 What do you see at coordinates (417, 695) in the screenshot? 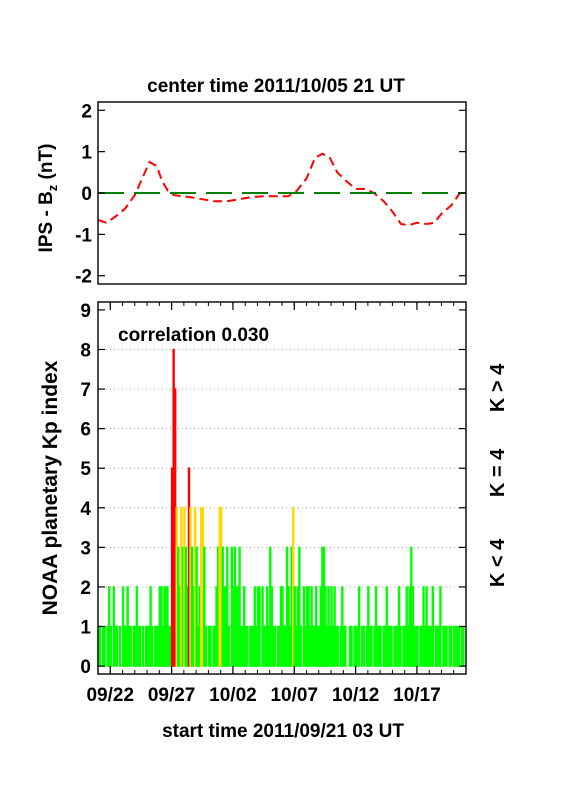
I see `bottom-x-tick-label: 10/17` at bounding box center [417, 695].